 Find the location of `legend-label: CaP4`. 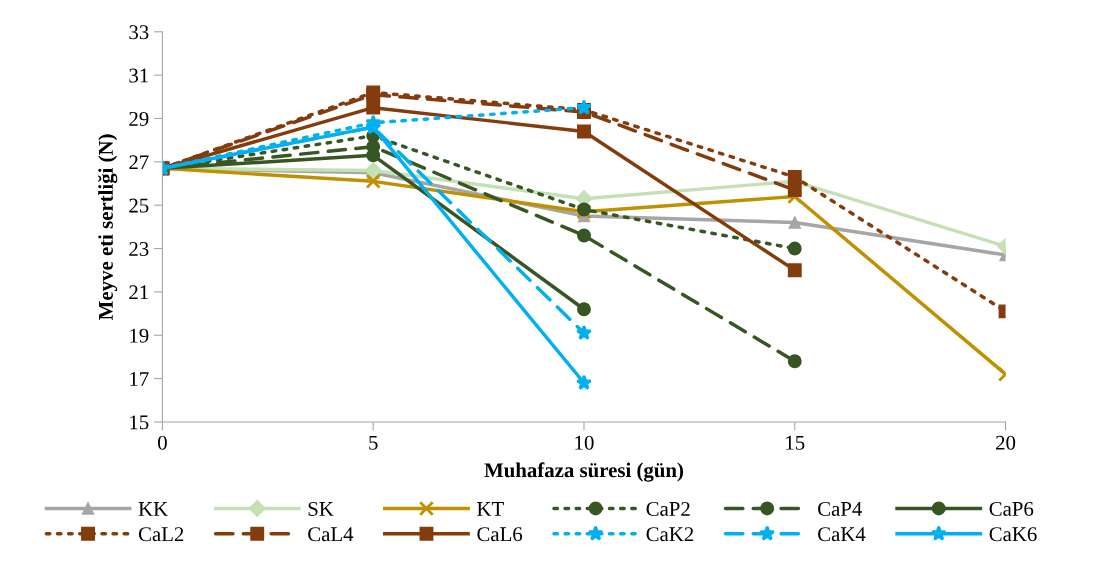

legend-label: CaP4 is located at coordinates (840, 508).